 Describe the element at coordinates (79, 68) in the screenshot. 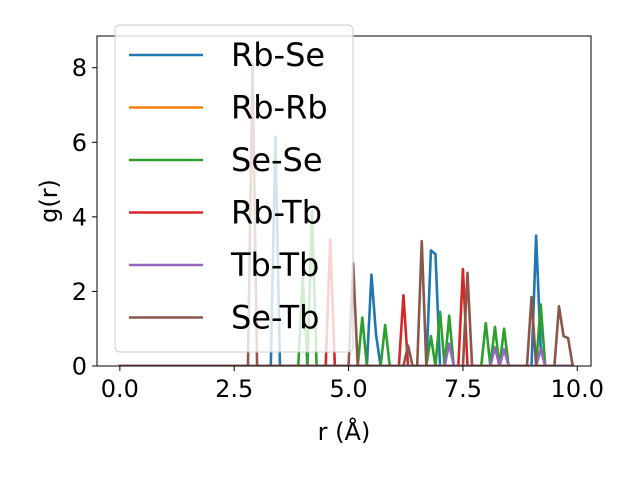

I see `y-tick-label: 8` at that location.